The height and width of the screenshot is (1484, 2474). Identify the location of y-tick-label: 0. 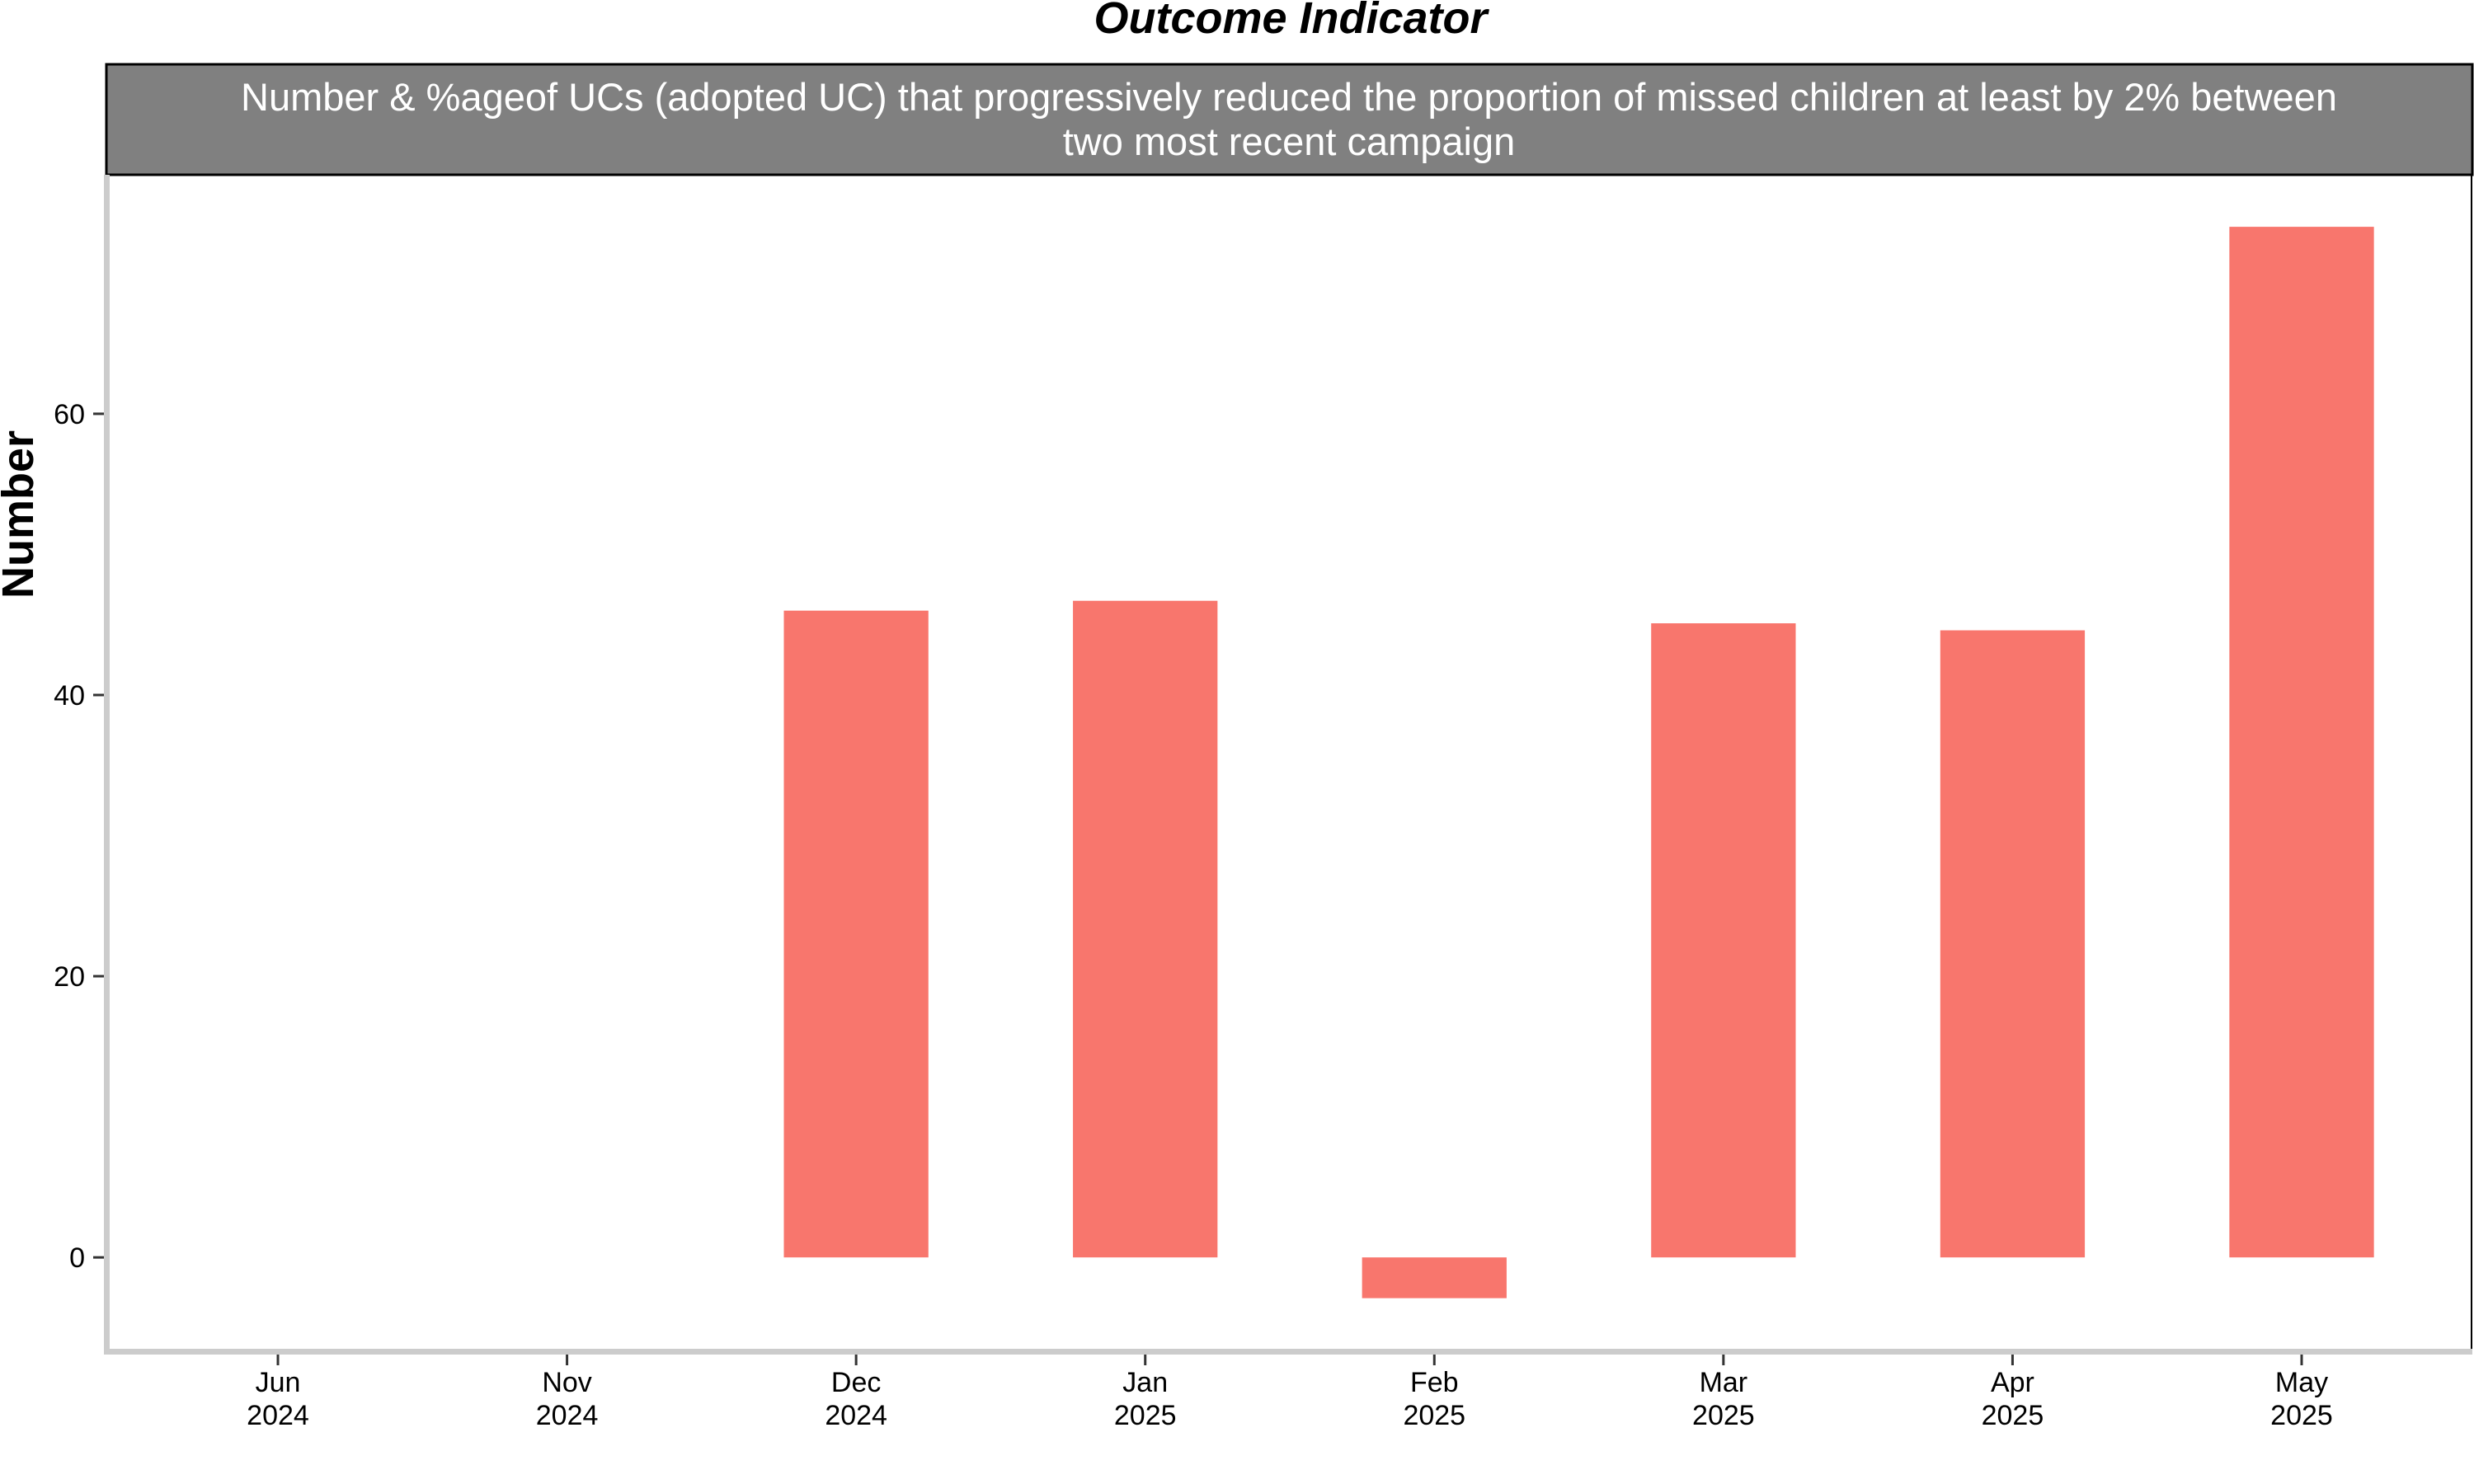
(77, 1258).